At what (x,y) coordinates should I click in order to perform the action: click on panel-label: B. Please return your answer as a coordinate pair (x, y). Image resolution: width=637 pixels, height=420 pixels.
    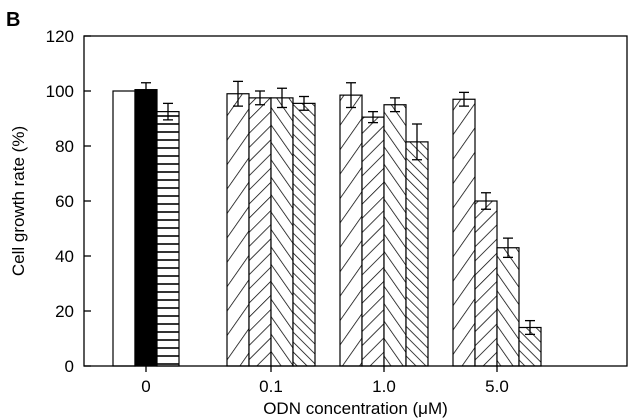
    Looking at the image, I should click on (13, 20).